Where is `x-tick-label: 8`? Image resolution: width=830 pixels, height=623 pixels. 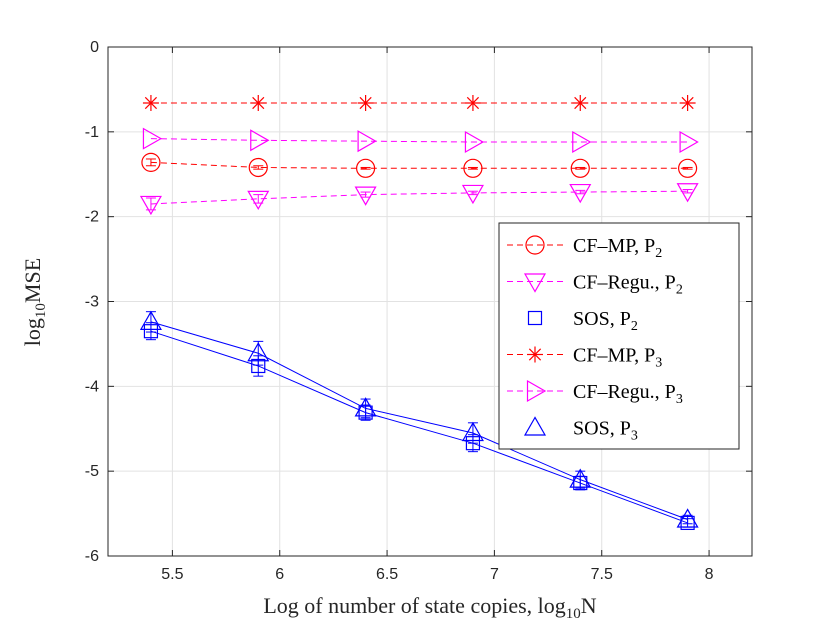
x-tick-label: 8 is located at coordinates (709, 574).